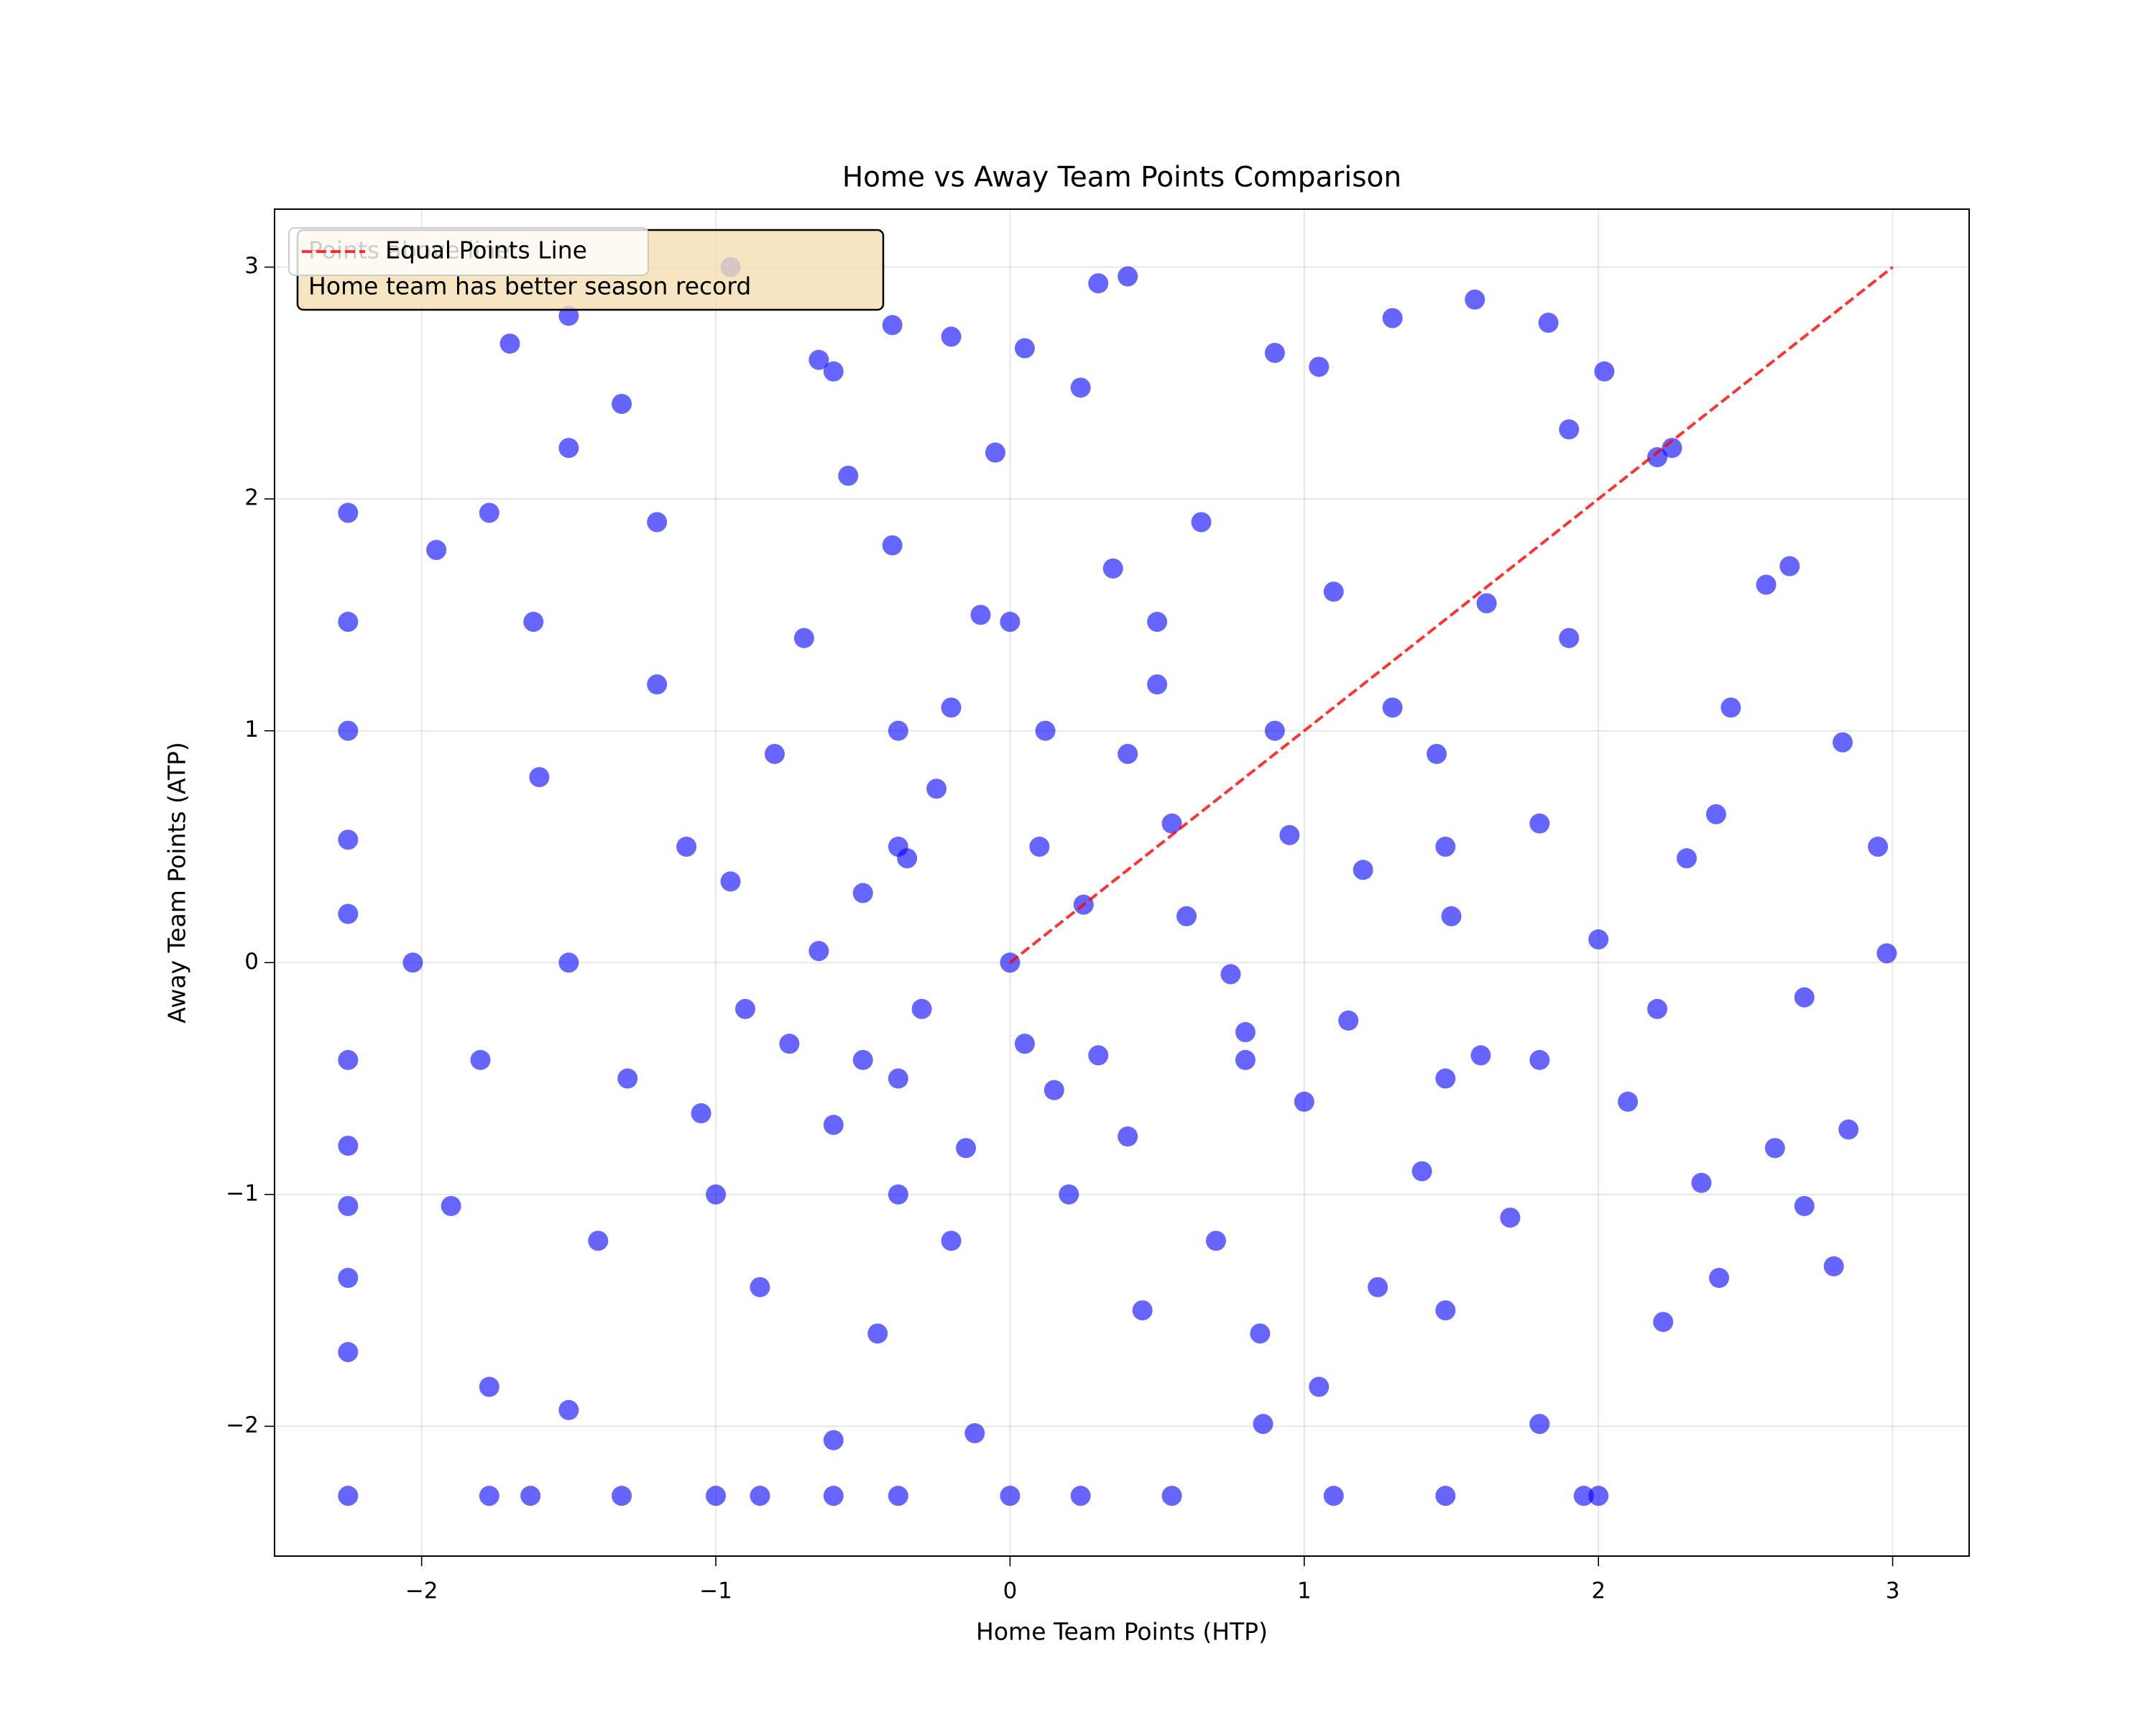 The height and width of the screenshot is (1725, 2156). What do you see at coordinates (252, 962) in the screenshot?
I see `y-tick-label: 0` at bounding box center [252, 962].